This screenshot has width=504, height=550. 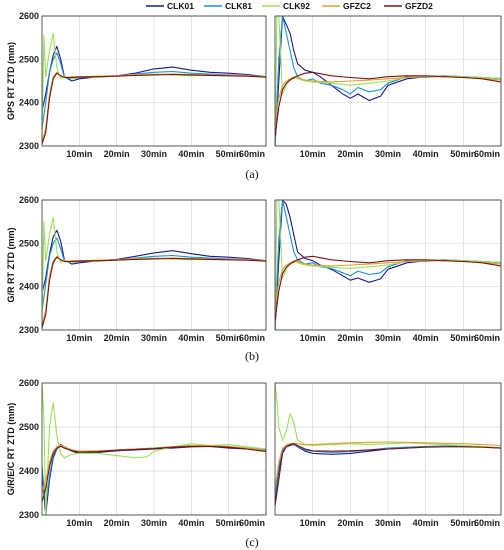 What do you see at coordinates (251, 542) in the screenshot?
I see `caption-c: (c)` at bounding box center [251, 542].